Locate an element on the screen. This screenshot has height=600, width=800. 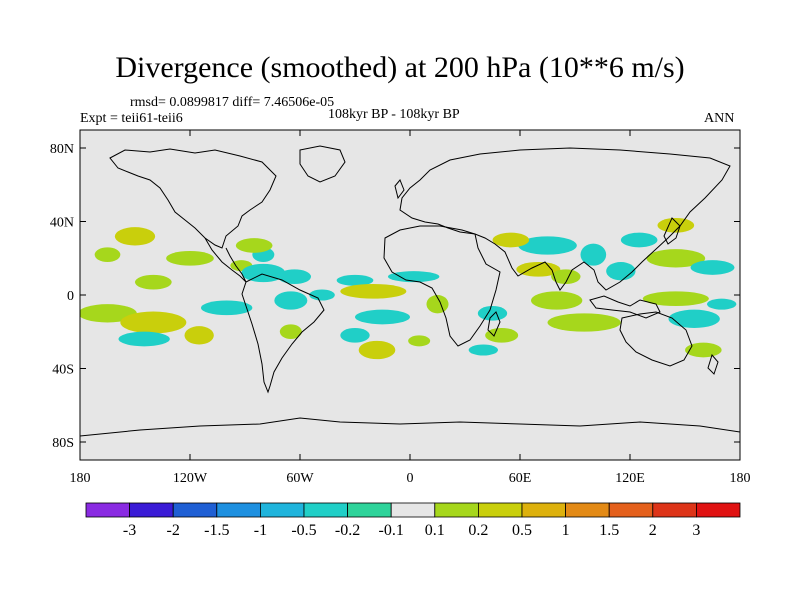
coast-uk is located at coordinates (399, 189).